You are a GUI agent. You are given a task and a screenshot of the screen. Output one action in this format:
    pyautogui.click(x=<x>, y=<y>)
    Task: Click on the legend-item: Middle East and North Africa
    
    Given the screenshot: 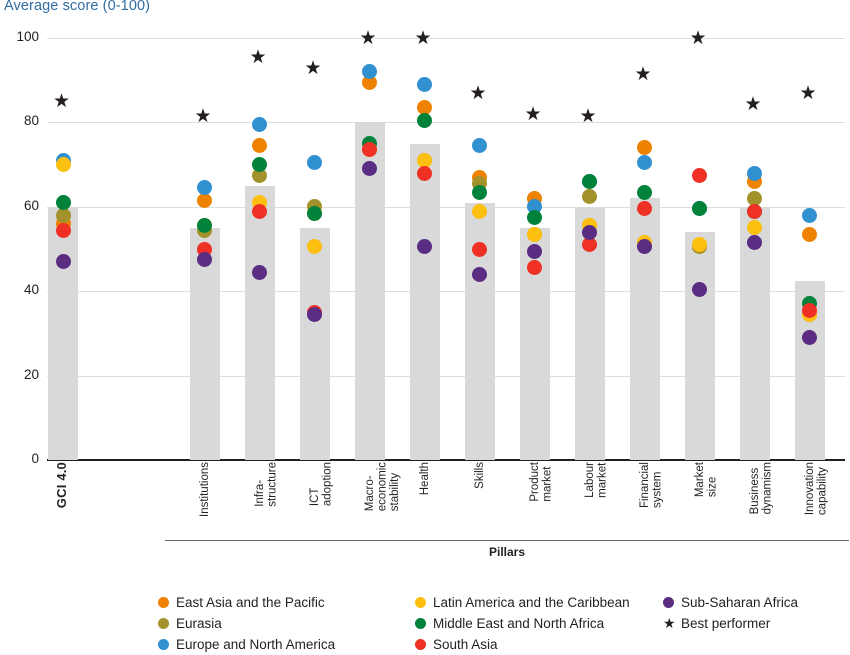 What is the action you would take?
    pyautogui.click(x=522, y=623)
    